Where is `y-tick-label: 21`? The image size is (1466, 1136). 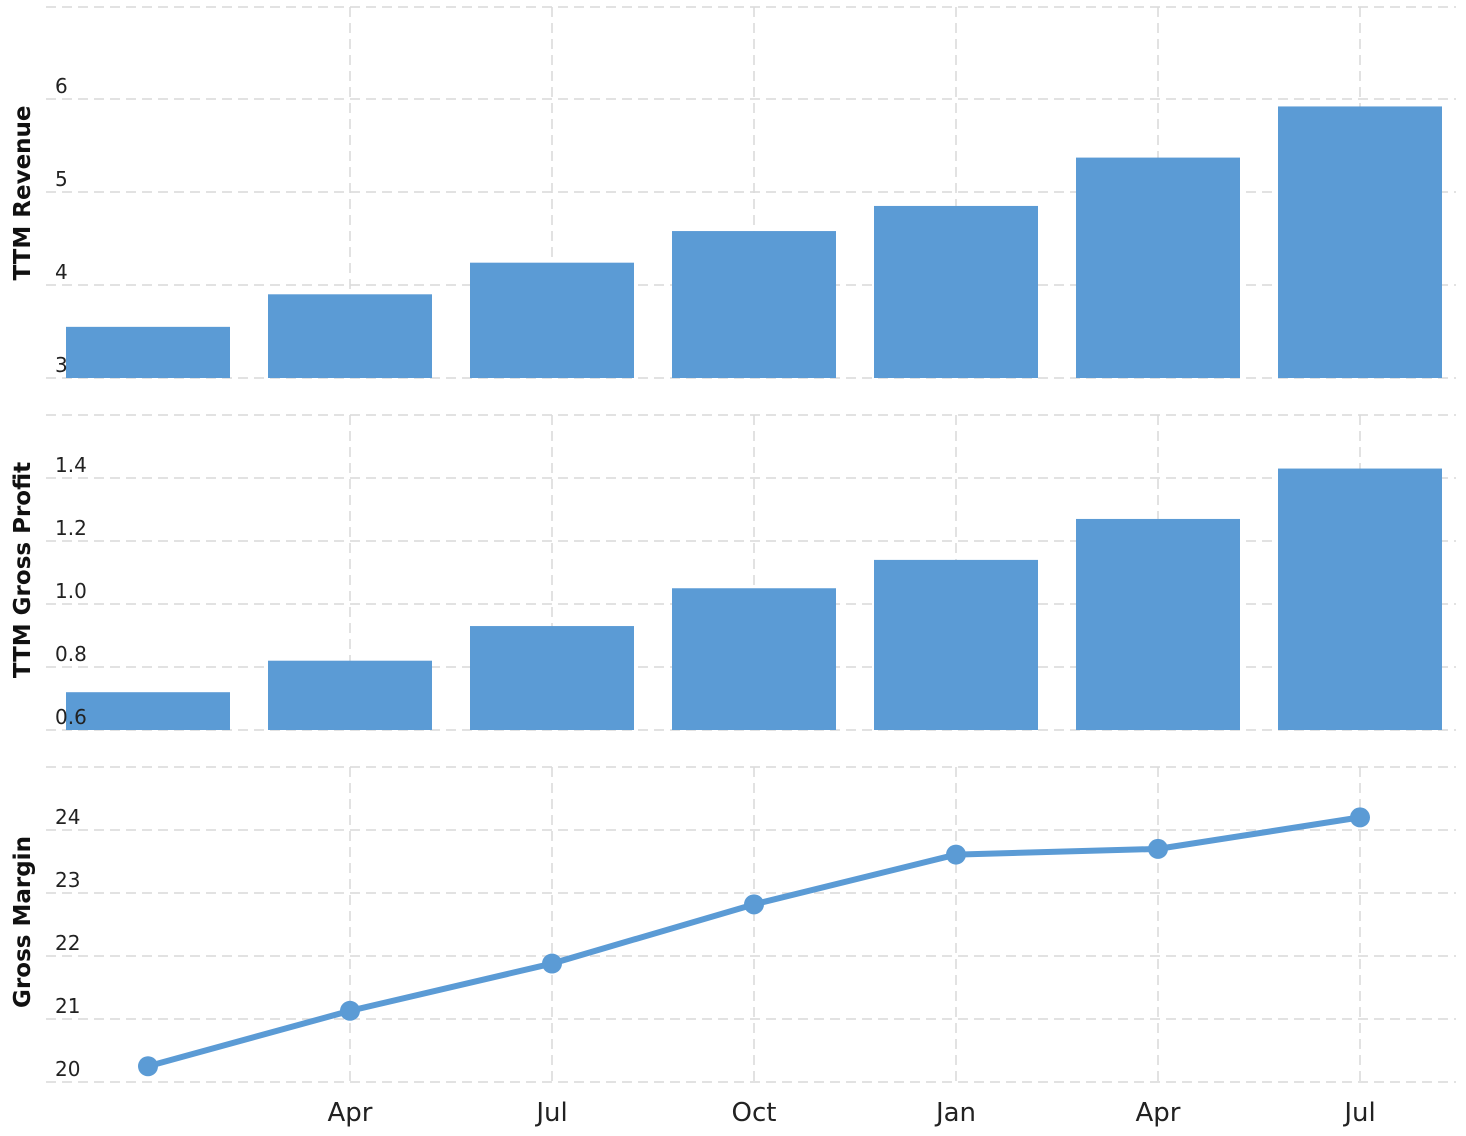
y-tick-label: 21 is located at coordinates (67, 1006).